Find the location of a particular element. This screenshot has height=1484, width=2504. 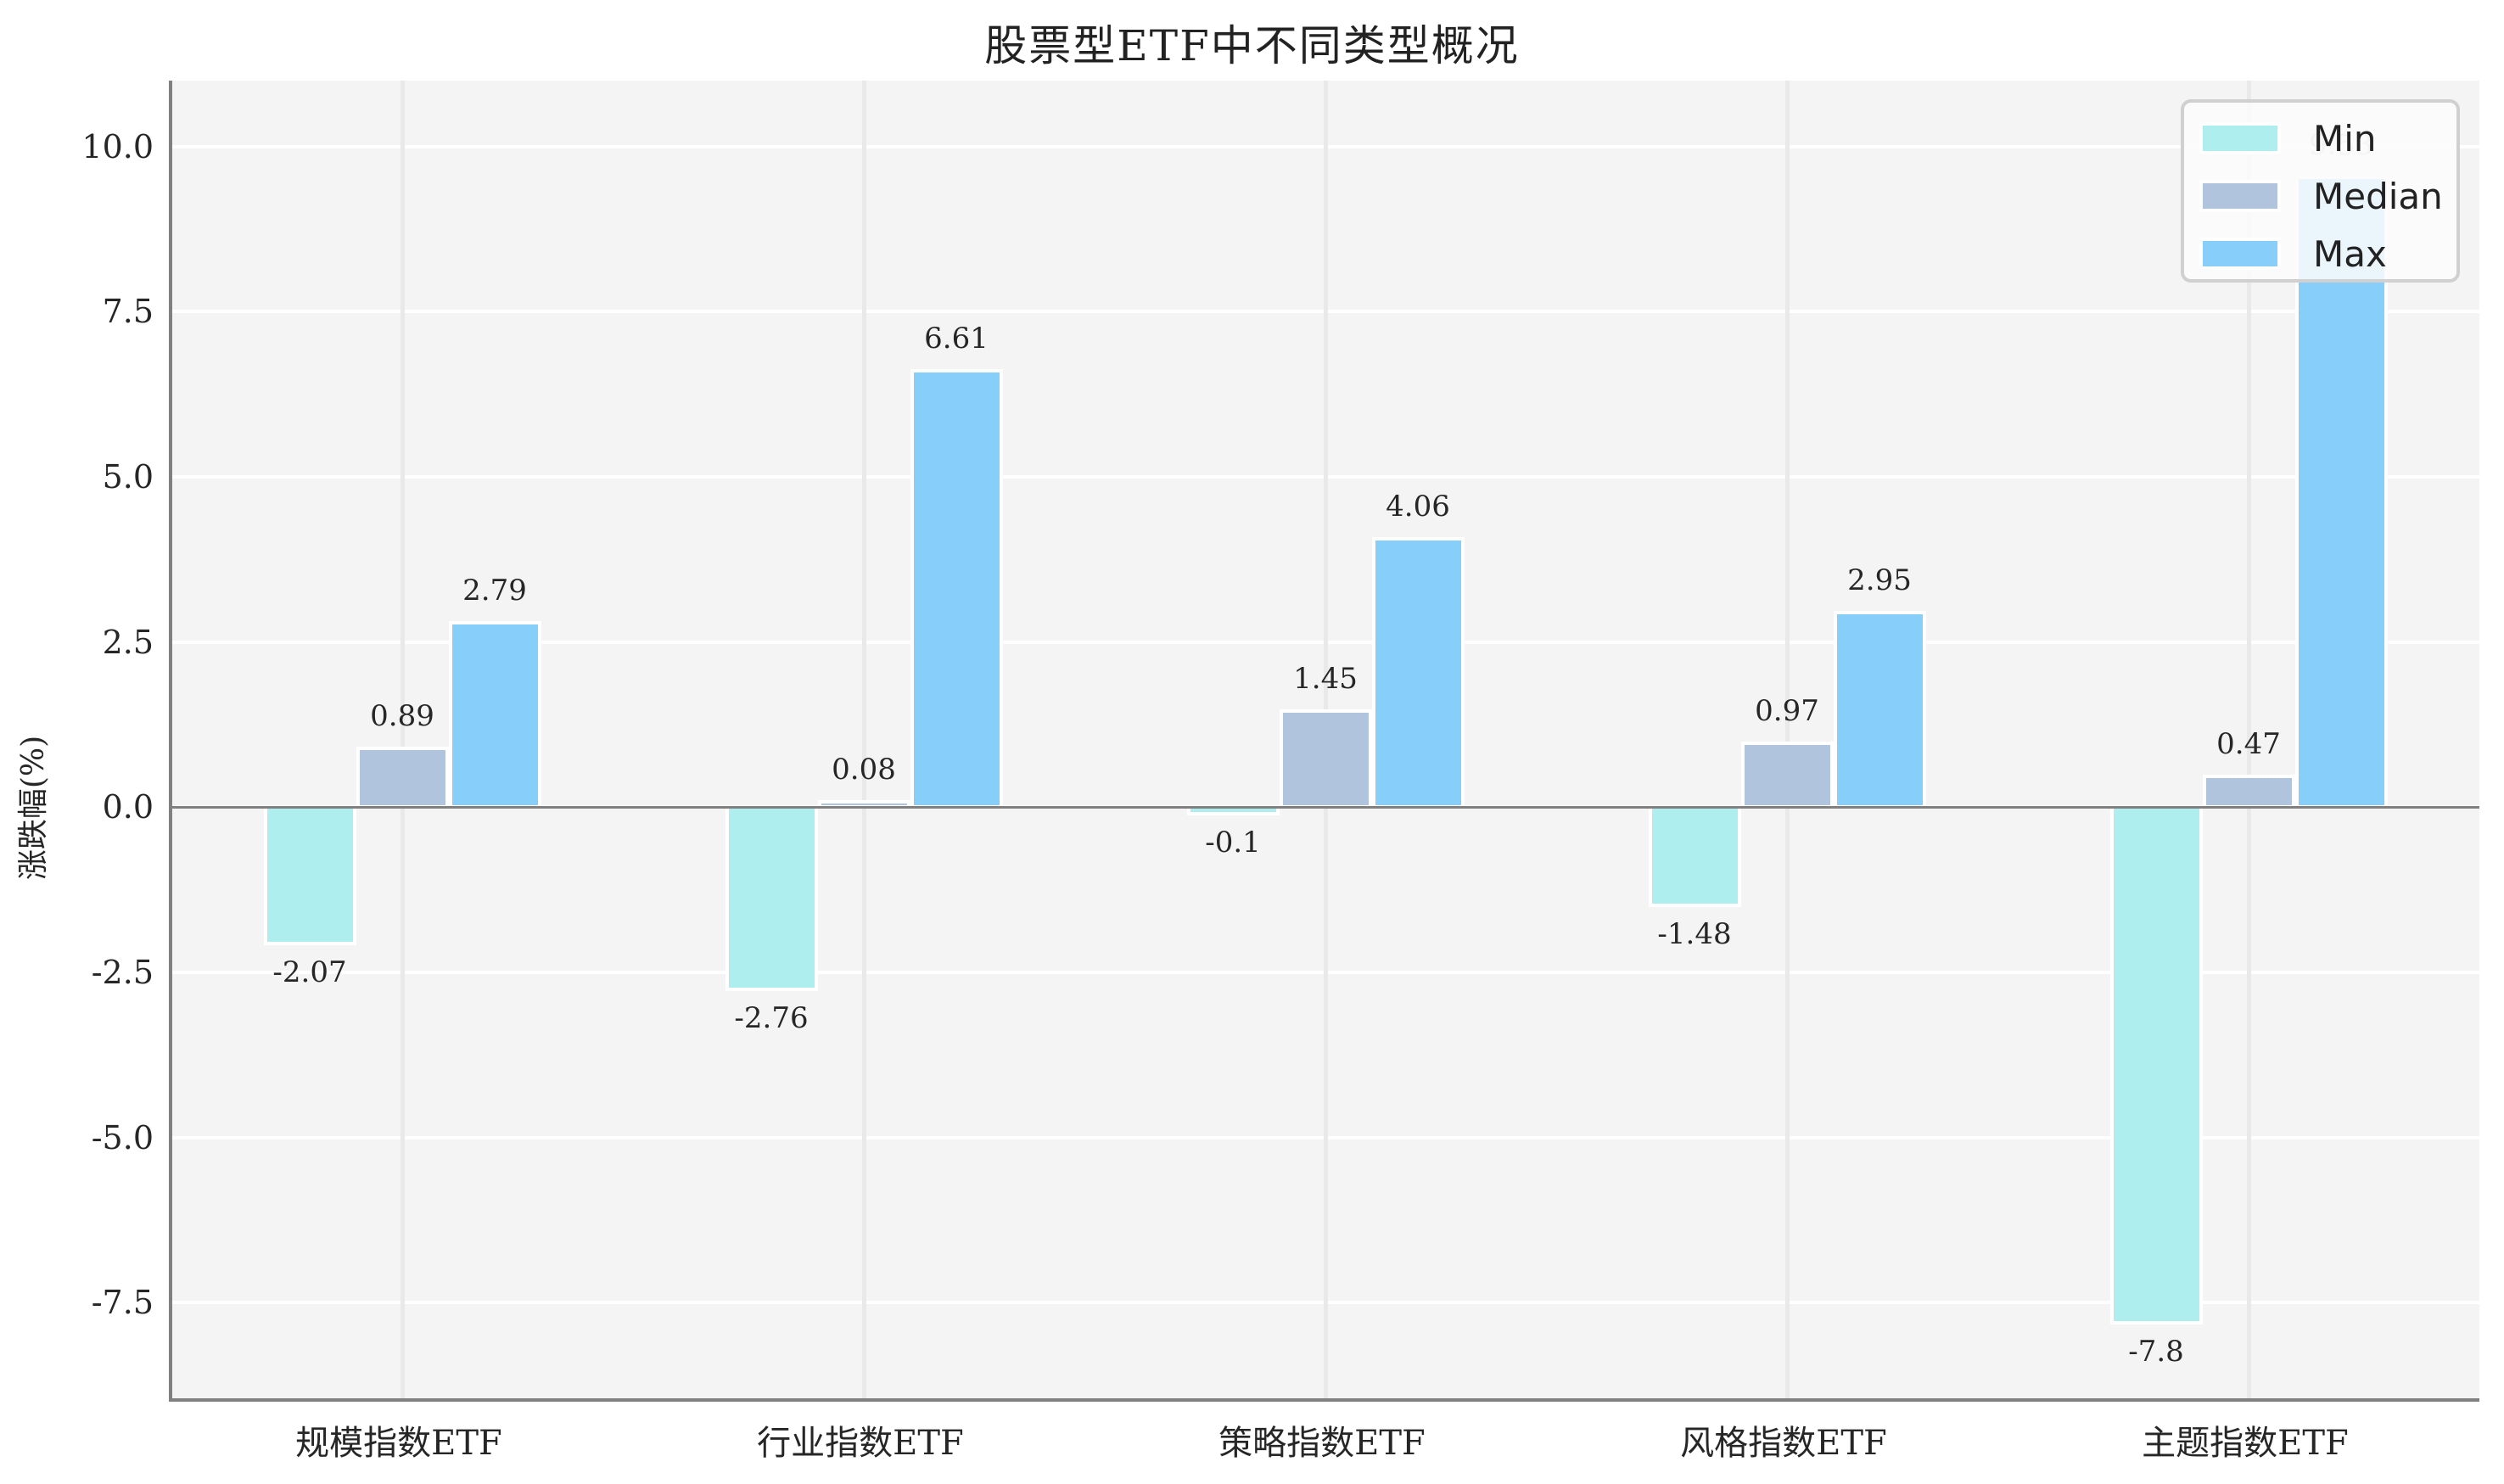

bar-value-label: 2.95 is located at coordinates (1880, 580).